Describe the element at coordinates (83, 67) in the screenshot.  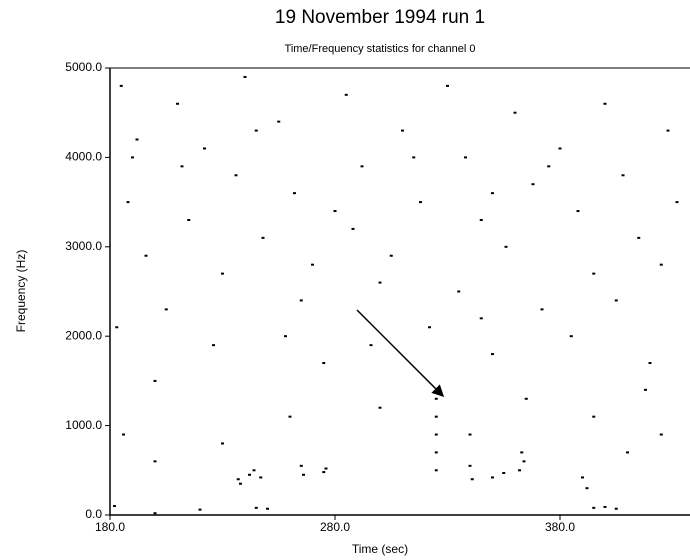
I see `y-tick-label: 5000.0` at that location.